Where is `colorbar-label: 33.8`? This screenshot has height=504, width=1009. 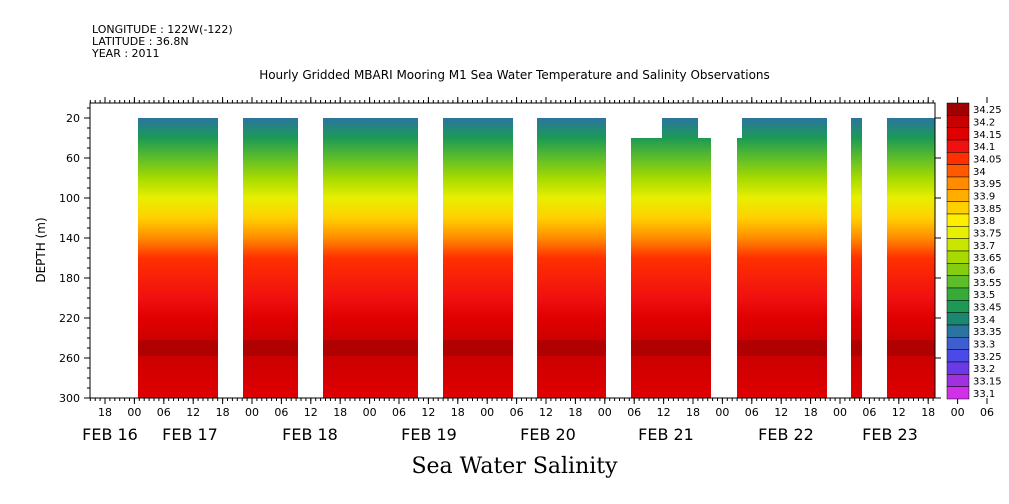 colorbar-label: 33.8 is located at coordinates (984, 221).